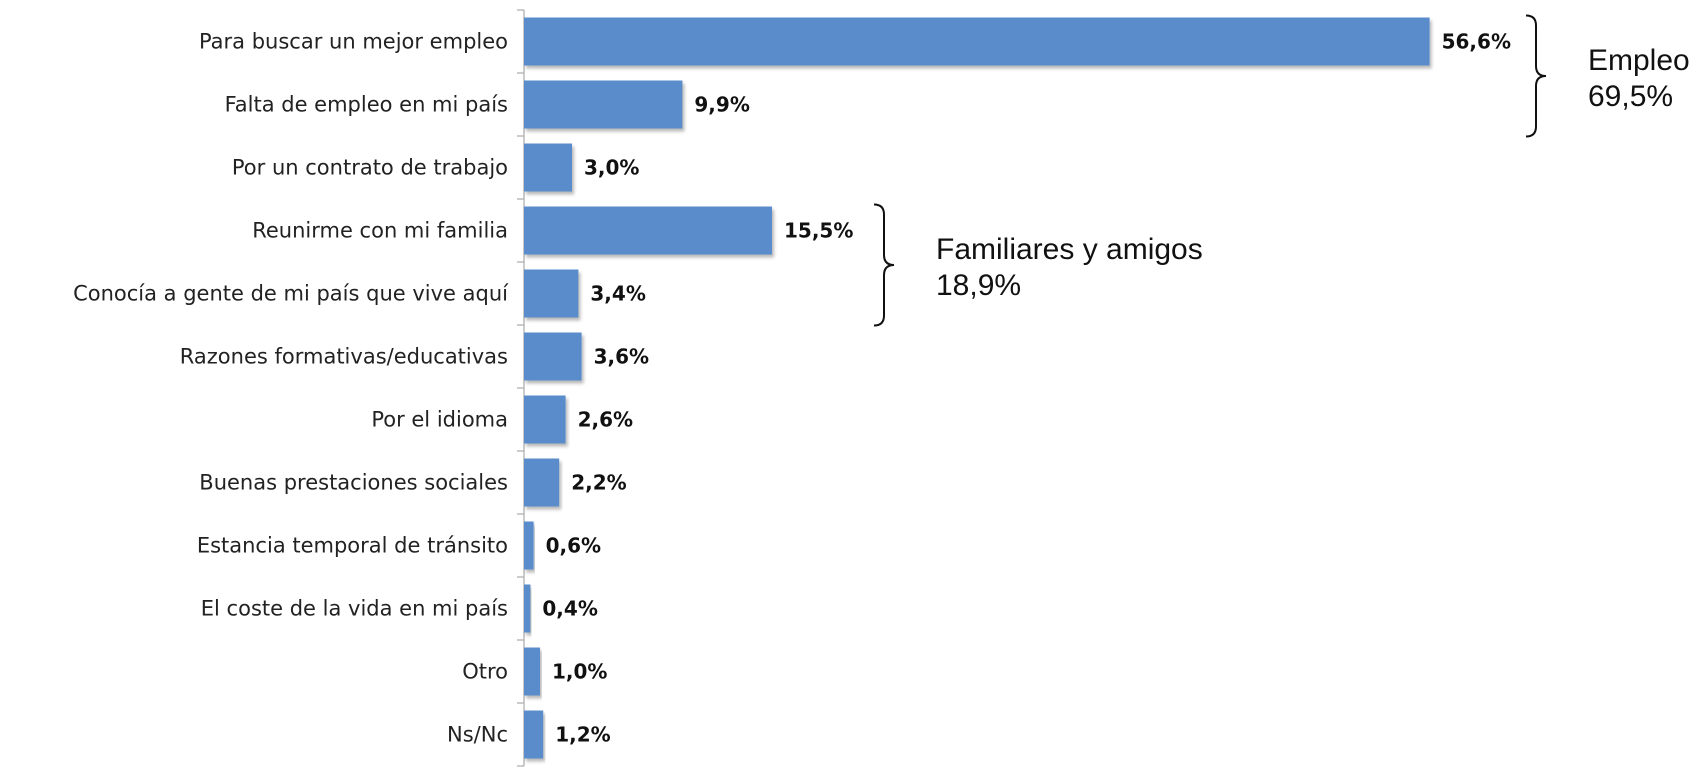 The image size is (1696, 768). I want to click on category-label: Por el idioma, so click(439, 420).